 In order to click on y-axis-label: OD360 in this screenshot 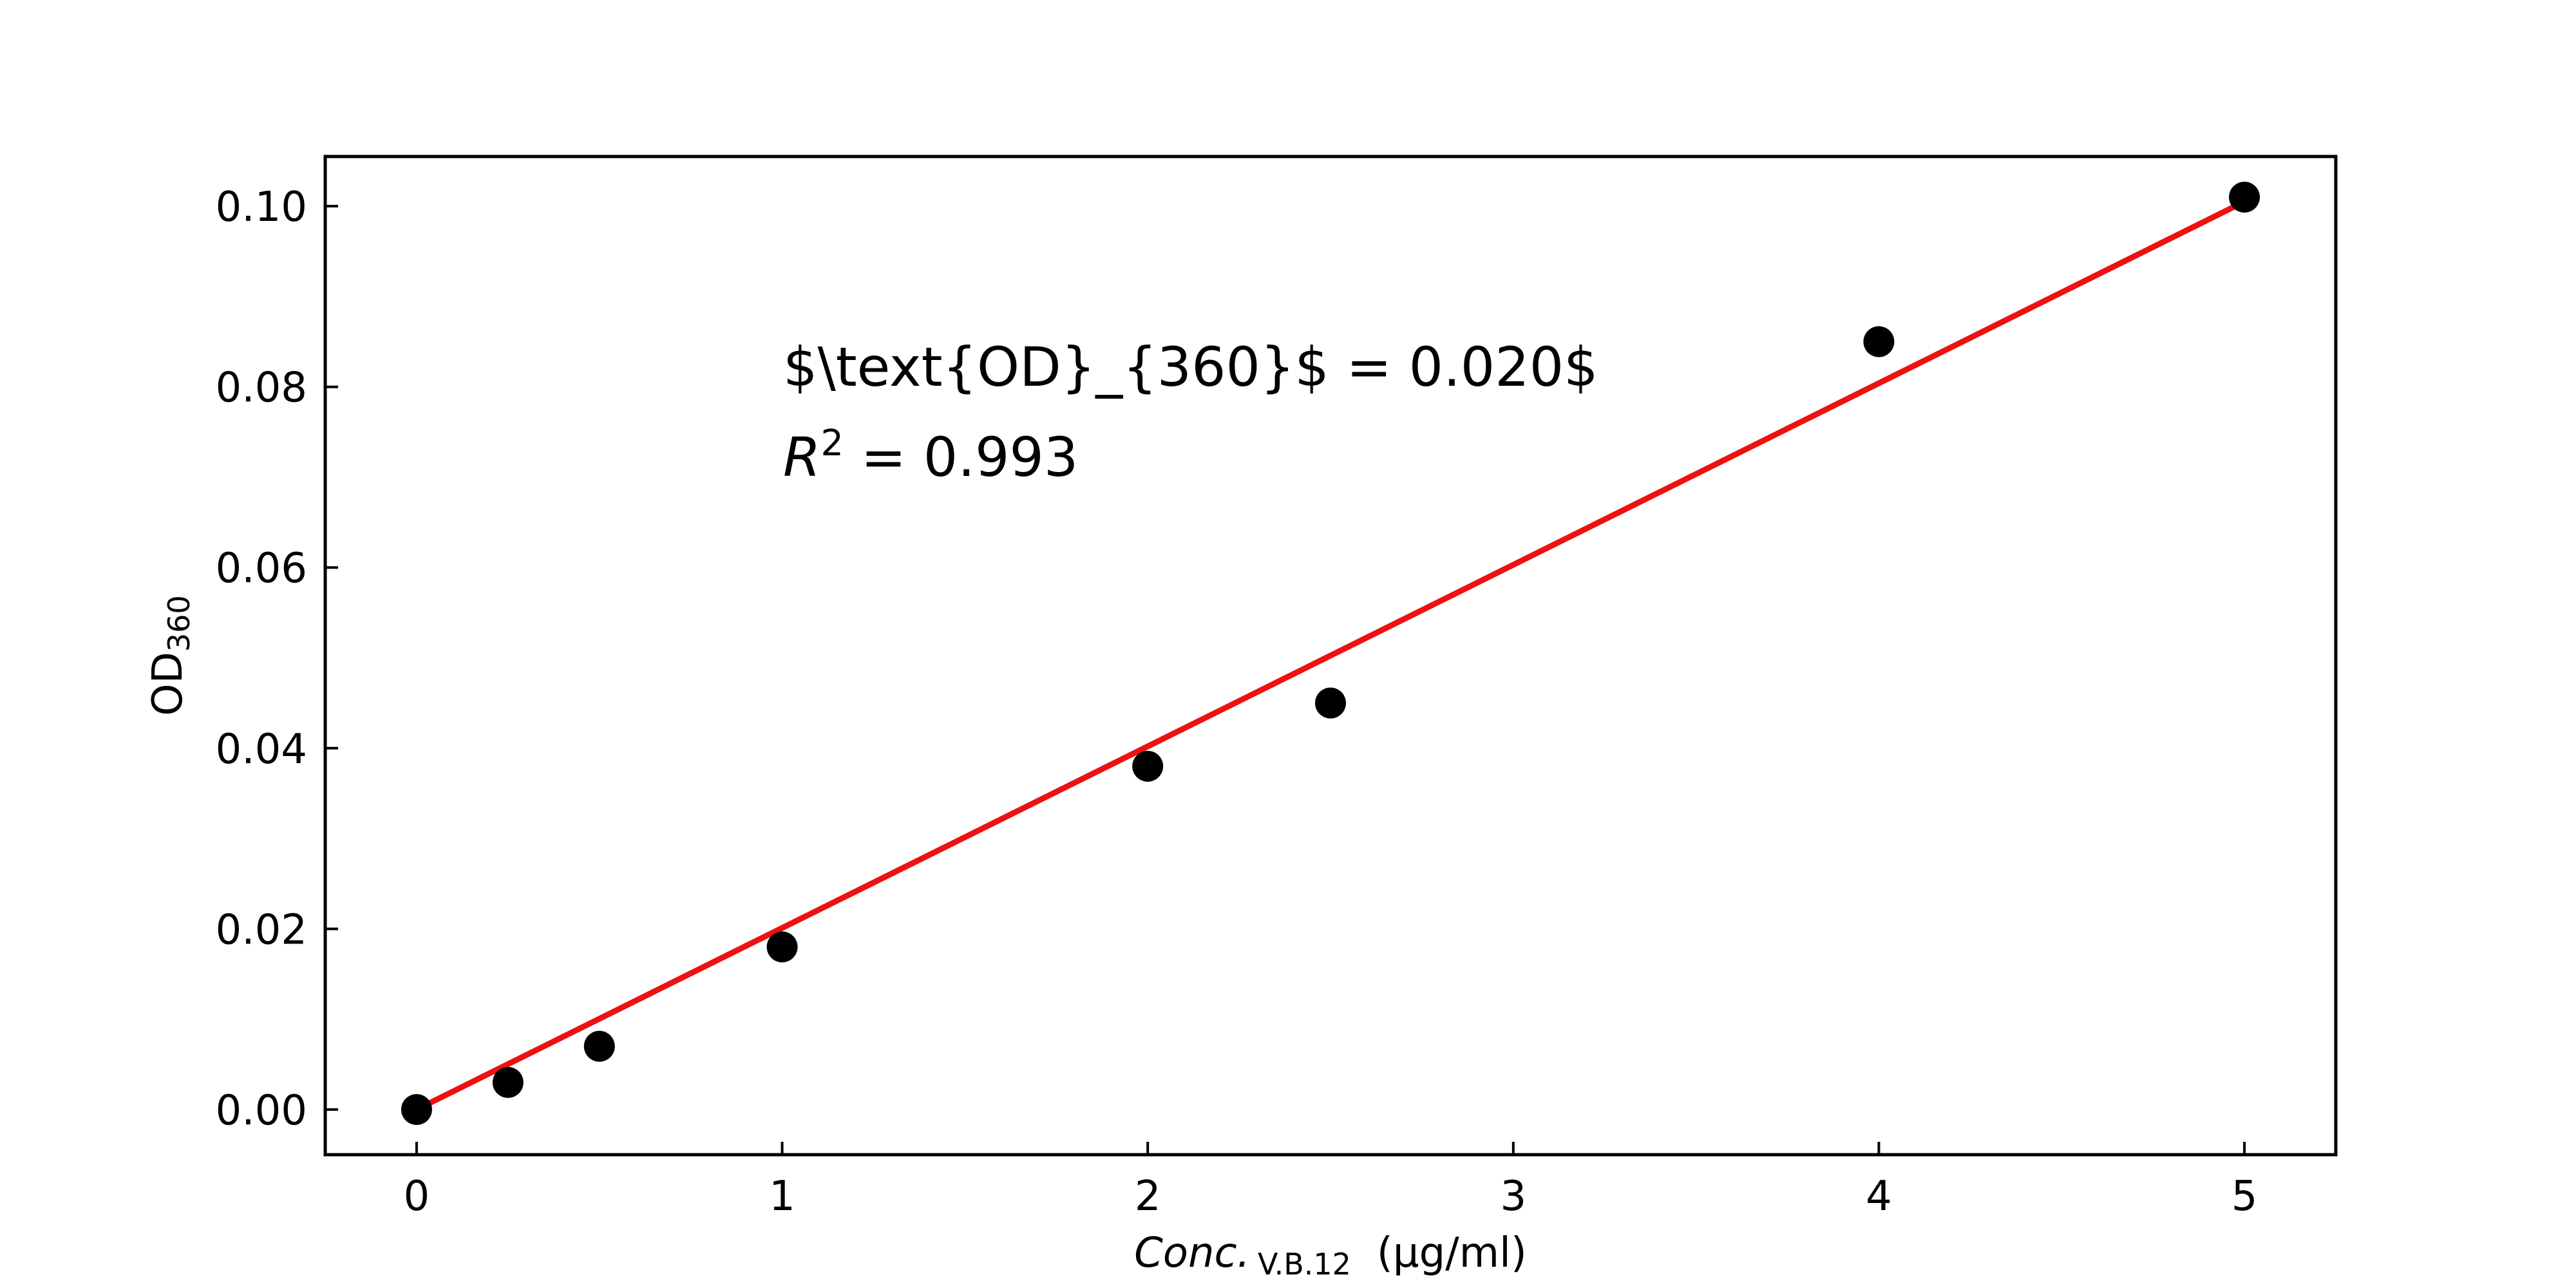, I will do `click(170, 655)`.